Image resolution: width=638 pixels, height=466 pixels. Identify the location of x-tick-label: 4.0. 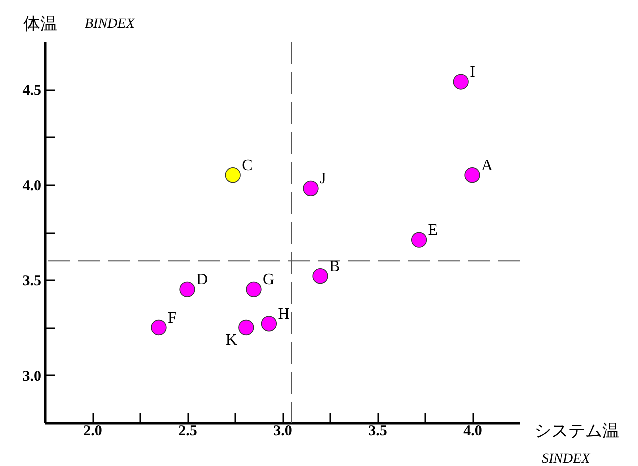
(473, 432).